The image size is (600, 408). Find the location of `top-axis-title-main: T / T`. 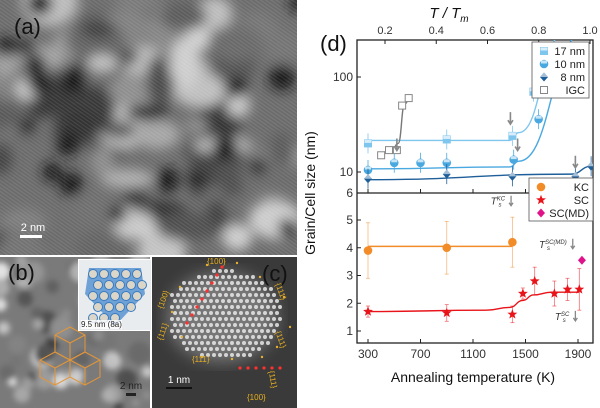

top-axis-title-main: T / T is located at coordinates (445, 13).